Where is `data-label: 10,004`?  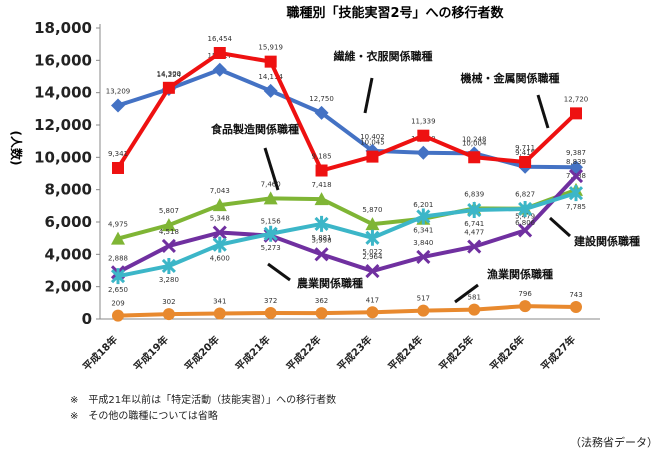 data-label: 10,004 is located at coordinates (474, 143).